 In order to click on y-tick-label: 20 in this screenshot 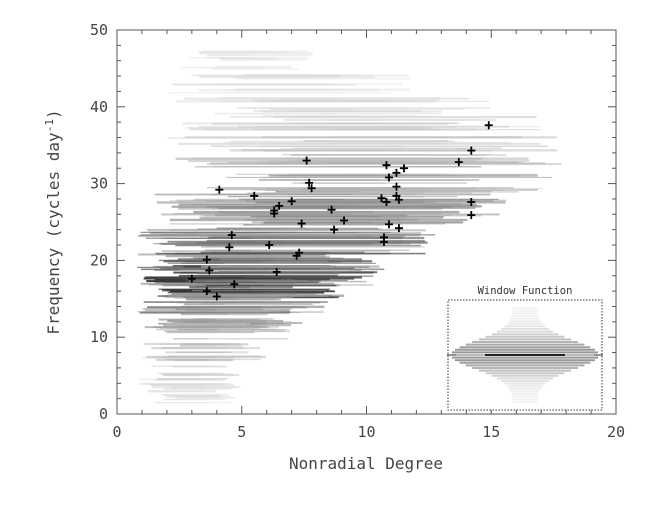, I will do `click(99, 260)`.